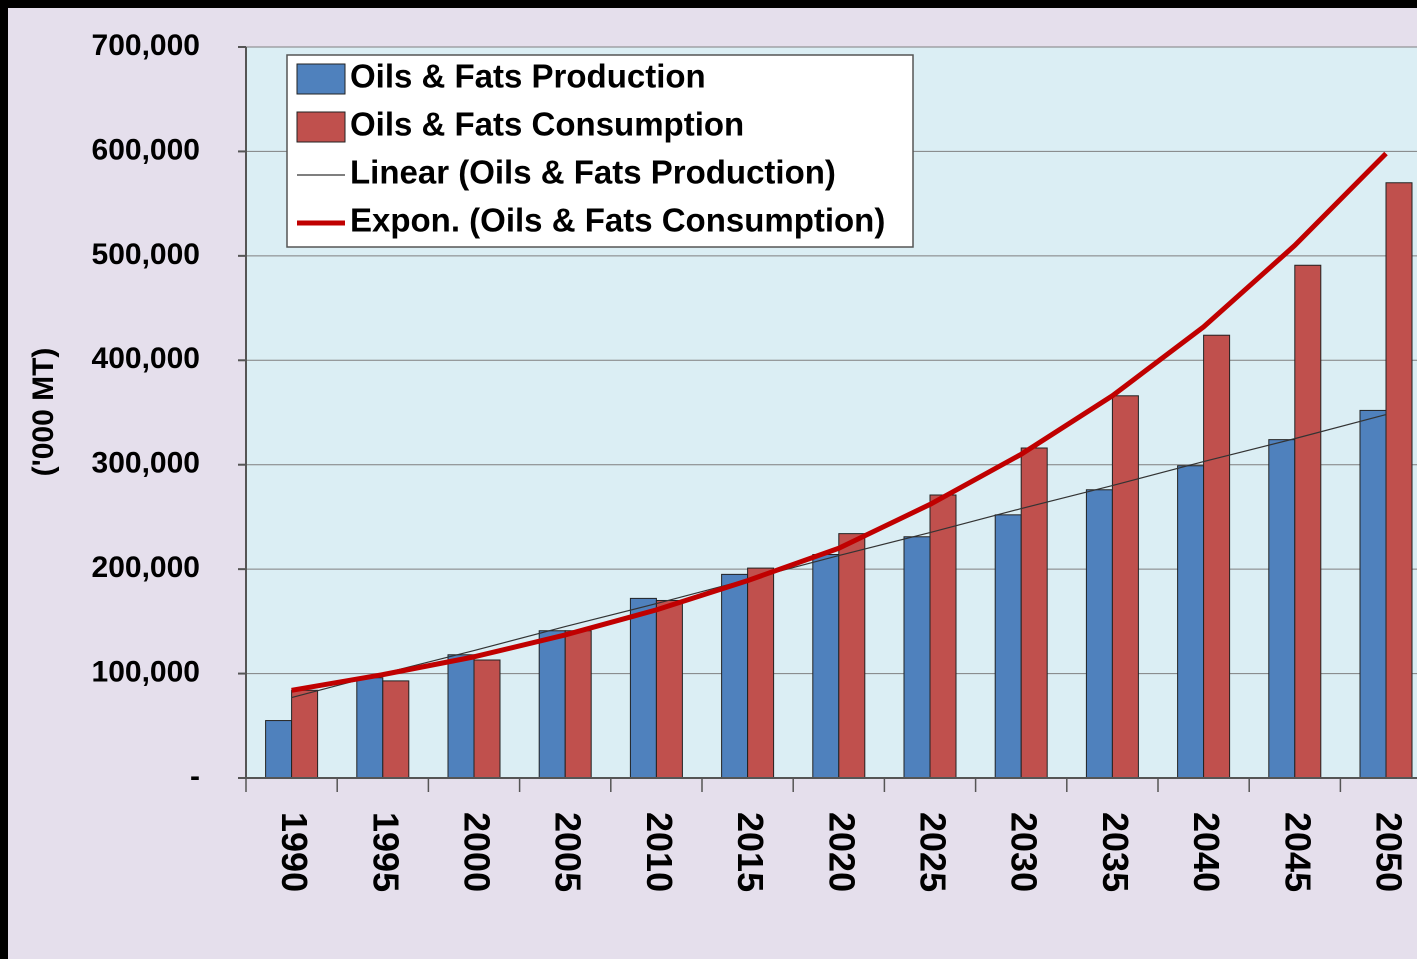 Image resolution: width=1417 pixels, height=964 pixels. What do you see at coordinates (617, 220) in the screenshot?
I see `legend-label: Expon. (Oils & Fats Consumption)` at bounding box center [617, 220].